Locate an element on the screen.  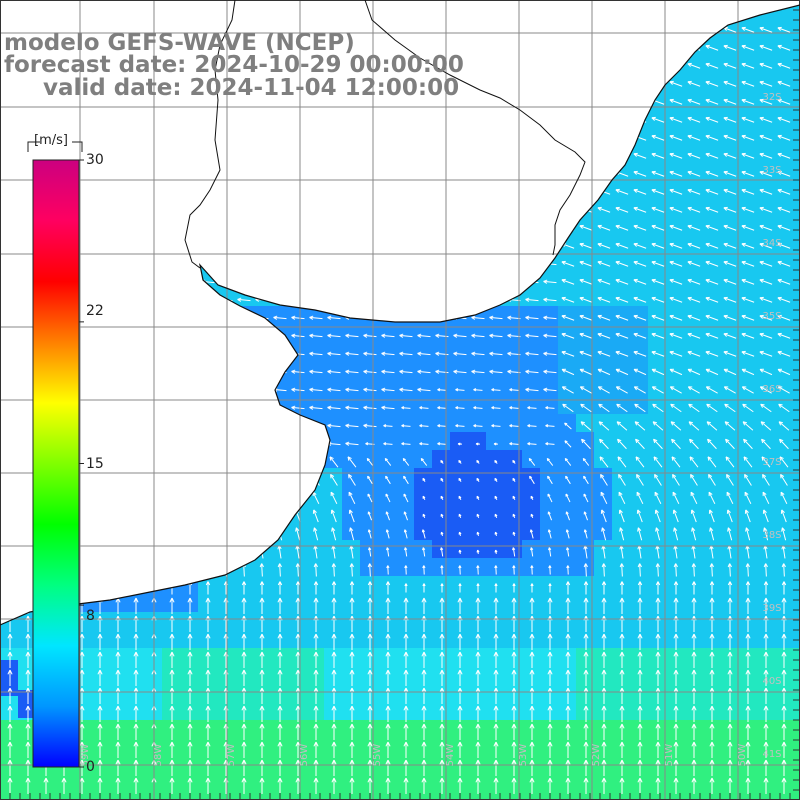
latitude-label: 37S is located at coordinates (771, 462).